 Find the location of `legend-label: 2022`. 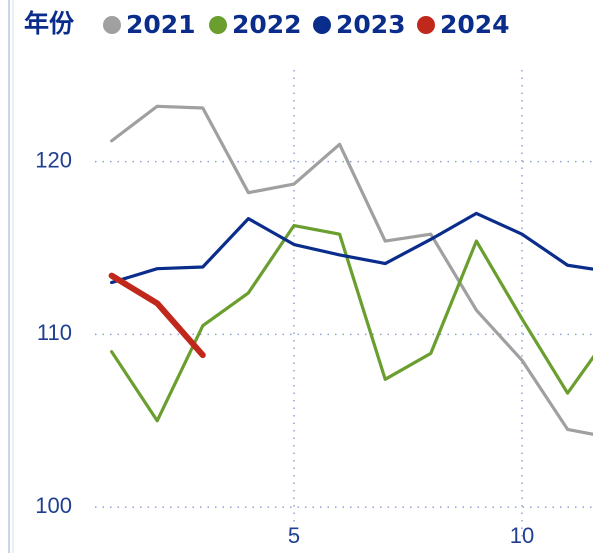

legend-label: 2022 is located at coordinates (267, 24).